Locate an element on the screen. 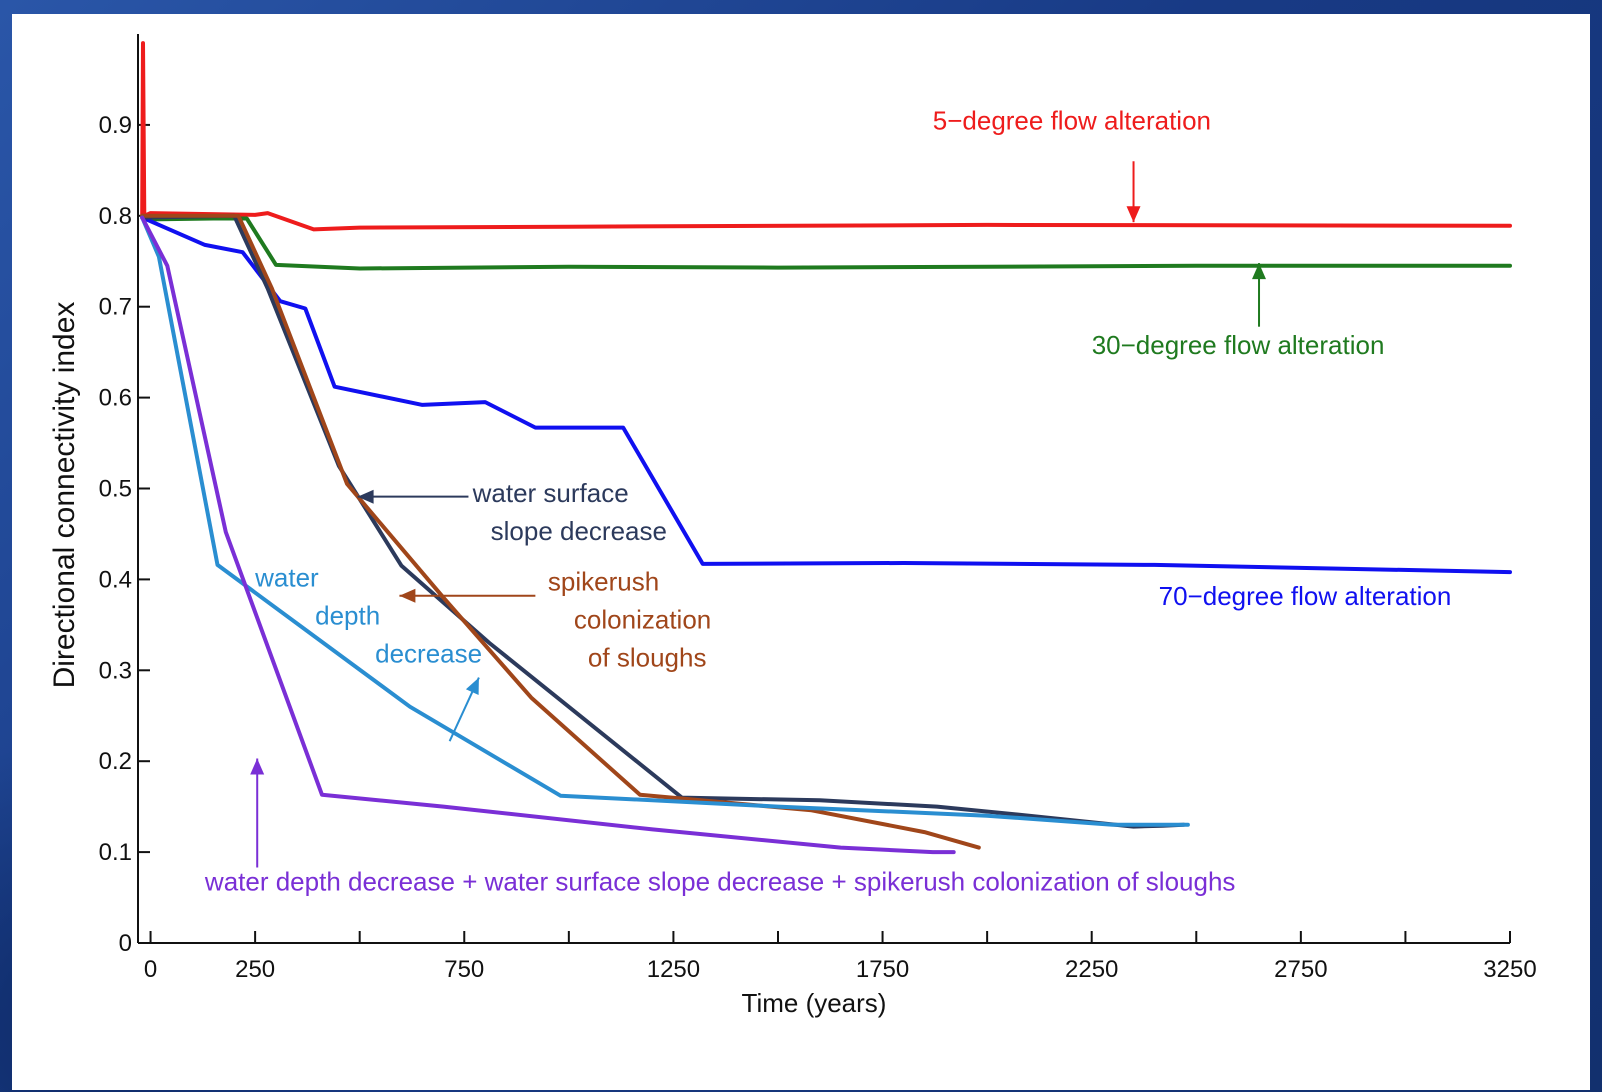 This screenshot has width=1602, height=1092. x-tick-label: 750 is located at coordinates (464, 969).